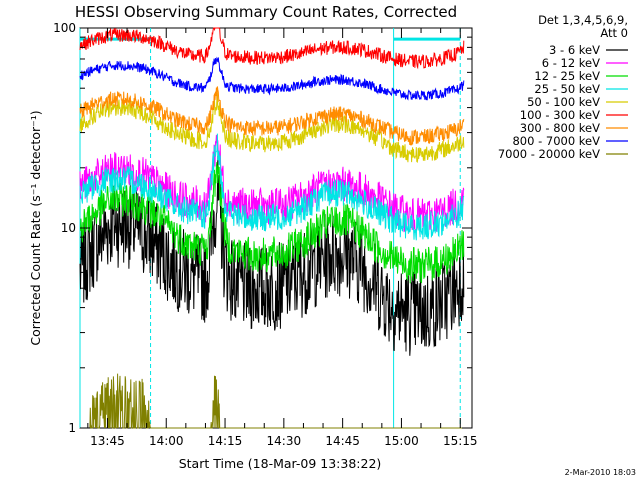 The image size is (640, 480). I want to click on x-tick-label: 14:30, so click(284, 441).